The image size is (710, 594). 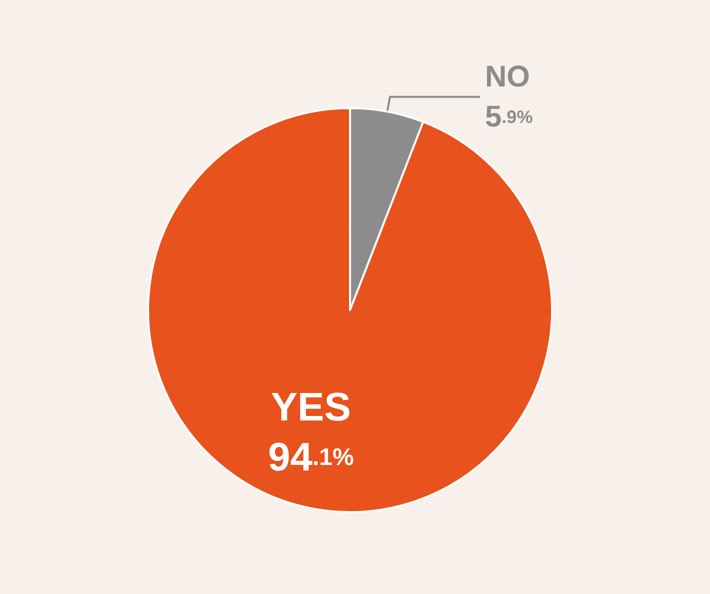 I want to click on data-label: 94.1%, so click(x=311, y=457).